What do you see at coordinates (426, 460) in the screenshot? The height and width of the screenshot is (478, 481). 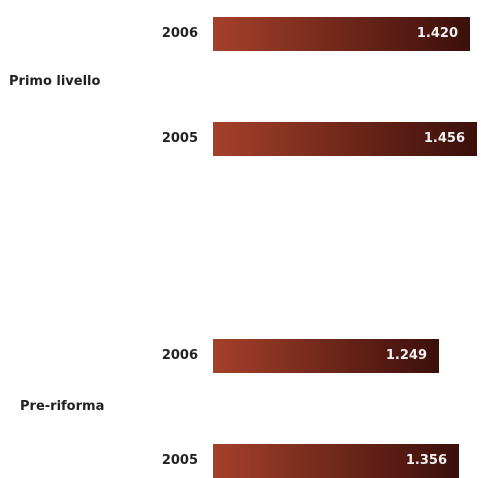 I see `value-label: 1.356` at bounding box center [426, 460].